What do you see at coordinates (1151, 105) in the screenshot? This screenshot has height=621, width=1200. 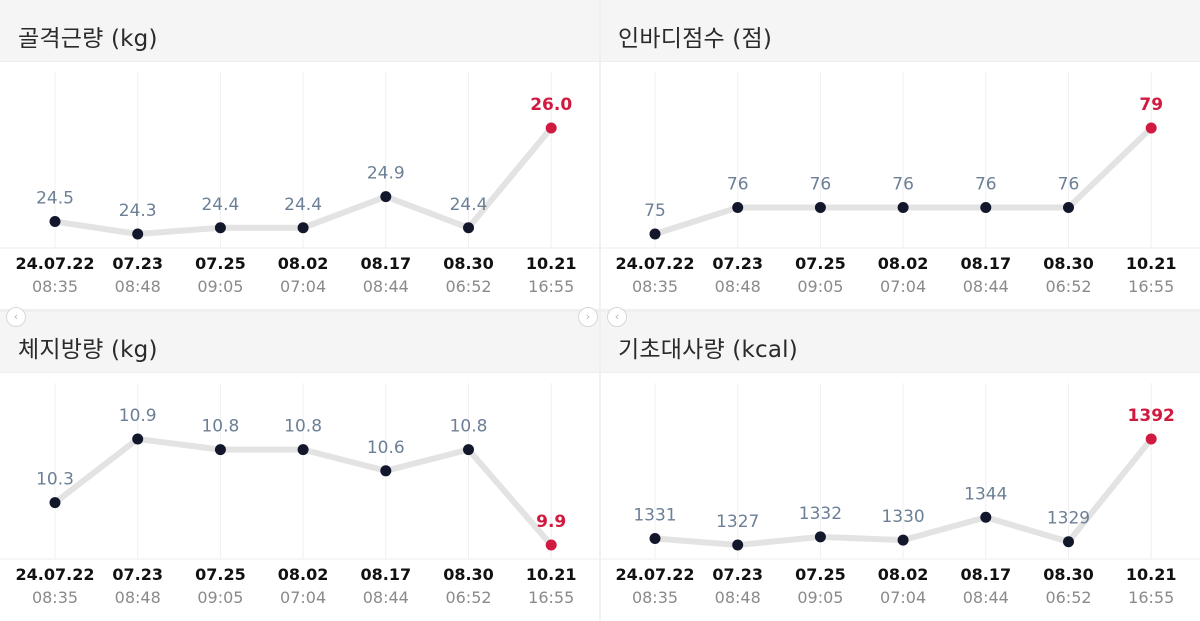 I see `data-label: 79` at bounding box center [1151, 105].